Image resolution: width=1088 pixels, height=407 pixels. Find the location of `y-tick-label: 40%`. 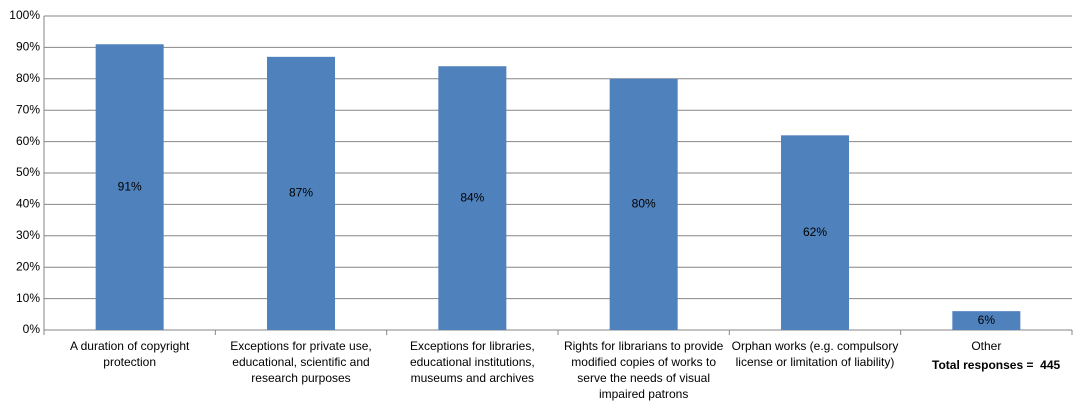

y-tick-label: 40% is located at coordinates (28, 204).